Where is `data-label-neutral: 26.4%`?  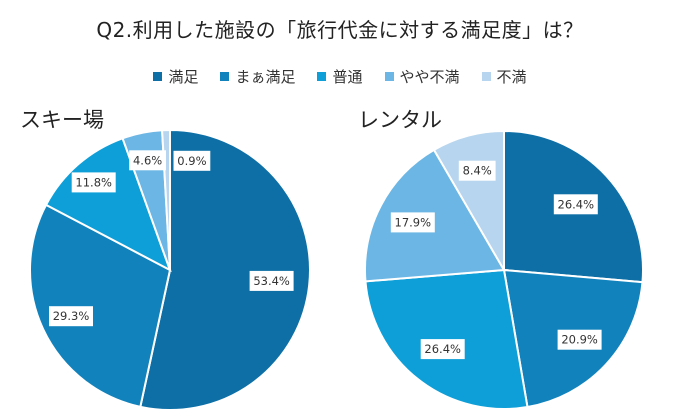
data-label-neutral: 26.4% is located at coordinates (442, 349).